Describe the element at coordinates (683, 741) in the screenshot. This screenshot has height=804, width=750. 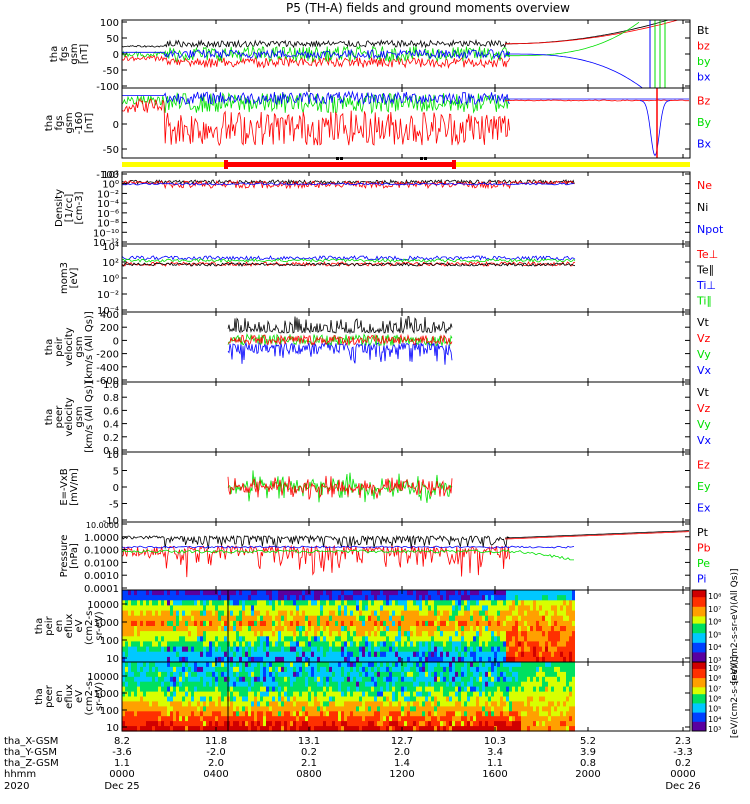
I see `x-axis-tick-value: 2.3` at that location.